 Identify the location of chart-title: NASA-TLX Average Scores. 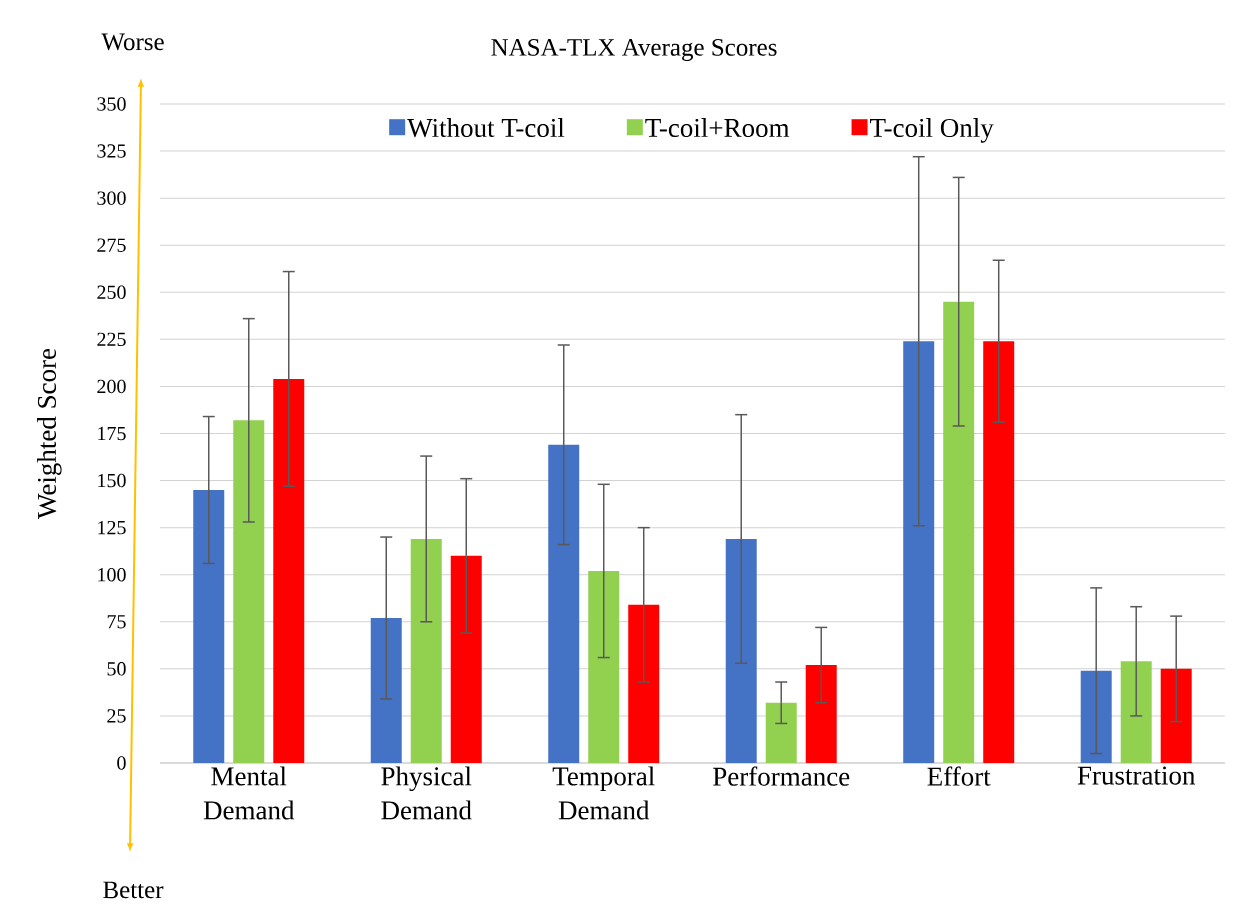
(634, 50).